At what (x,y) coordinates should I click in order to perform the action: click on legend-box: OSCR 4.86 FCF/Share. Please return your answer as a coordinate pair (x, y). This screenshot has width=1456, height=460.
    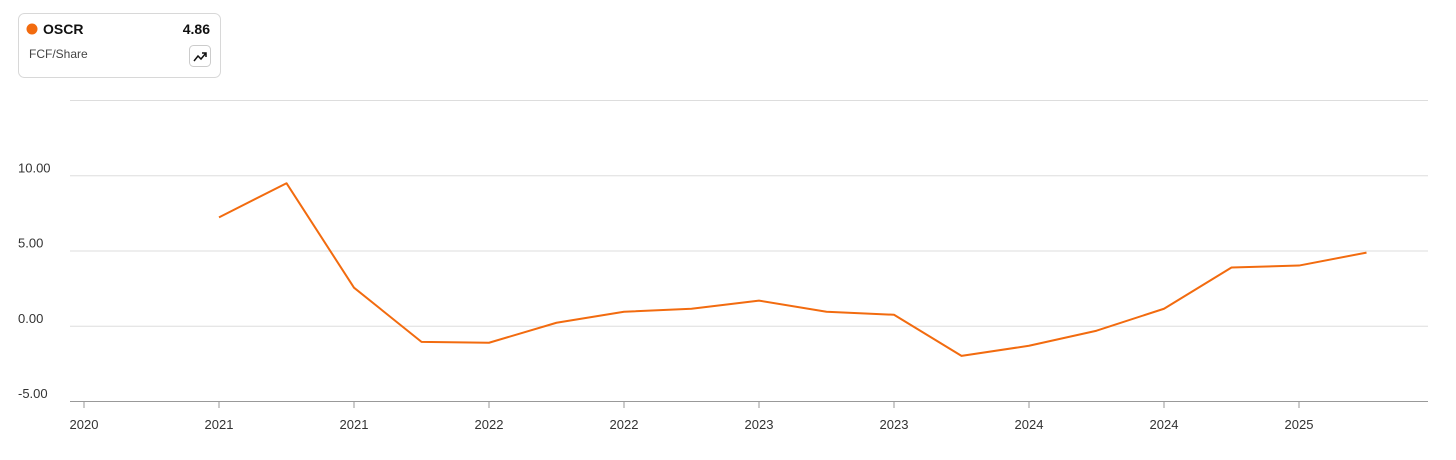
    Looking at the image, I should click on (119, 45).